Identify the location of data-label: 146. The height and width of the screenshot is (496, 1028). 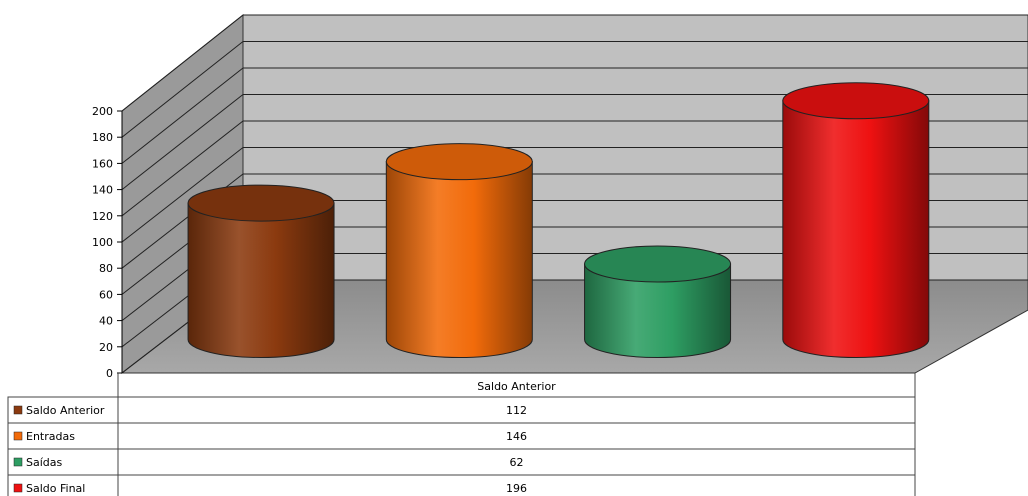
(516, 436).